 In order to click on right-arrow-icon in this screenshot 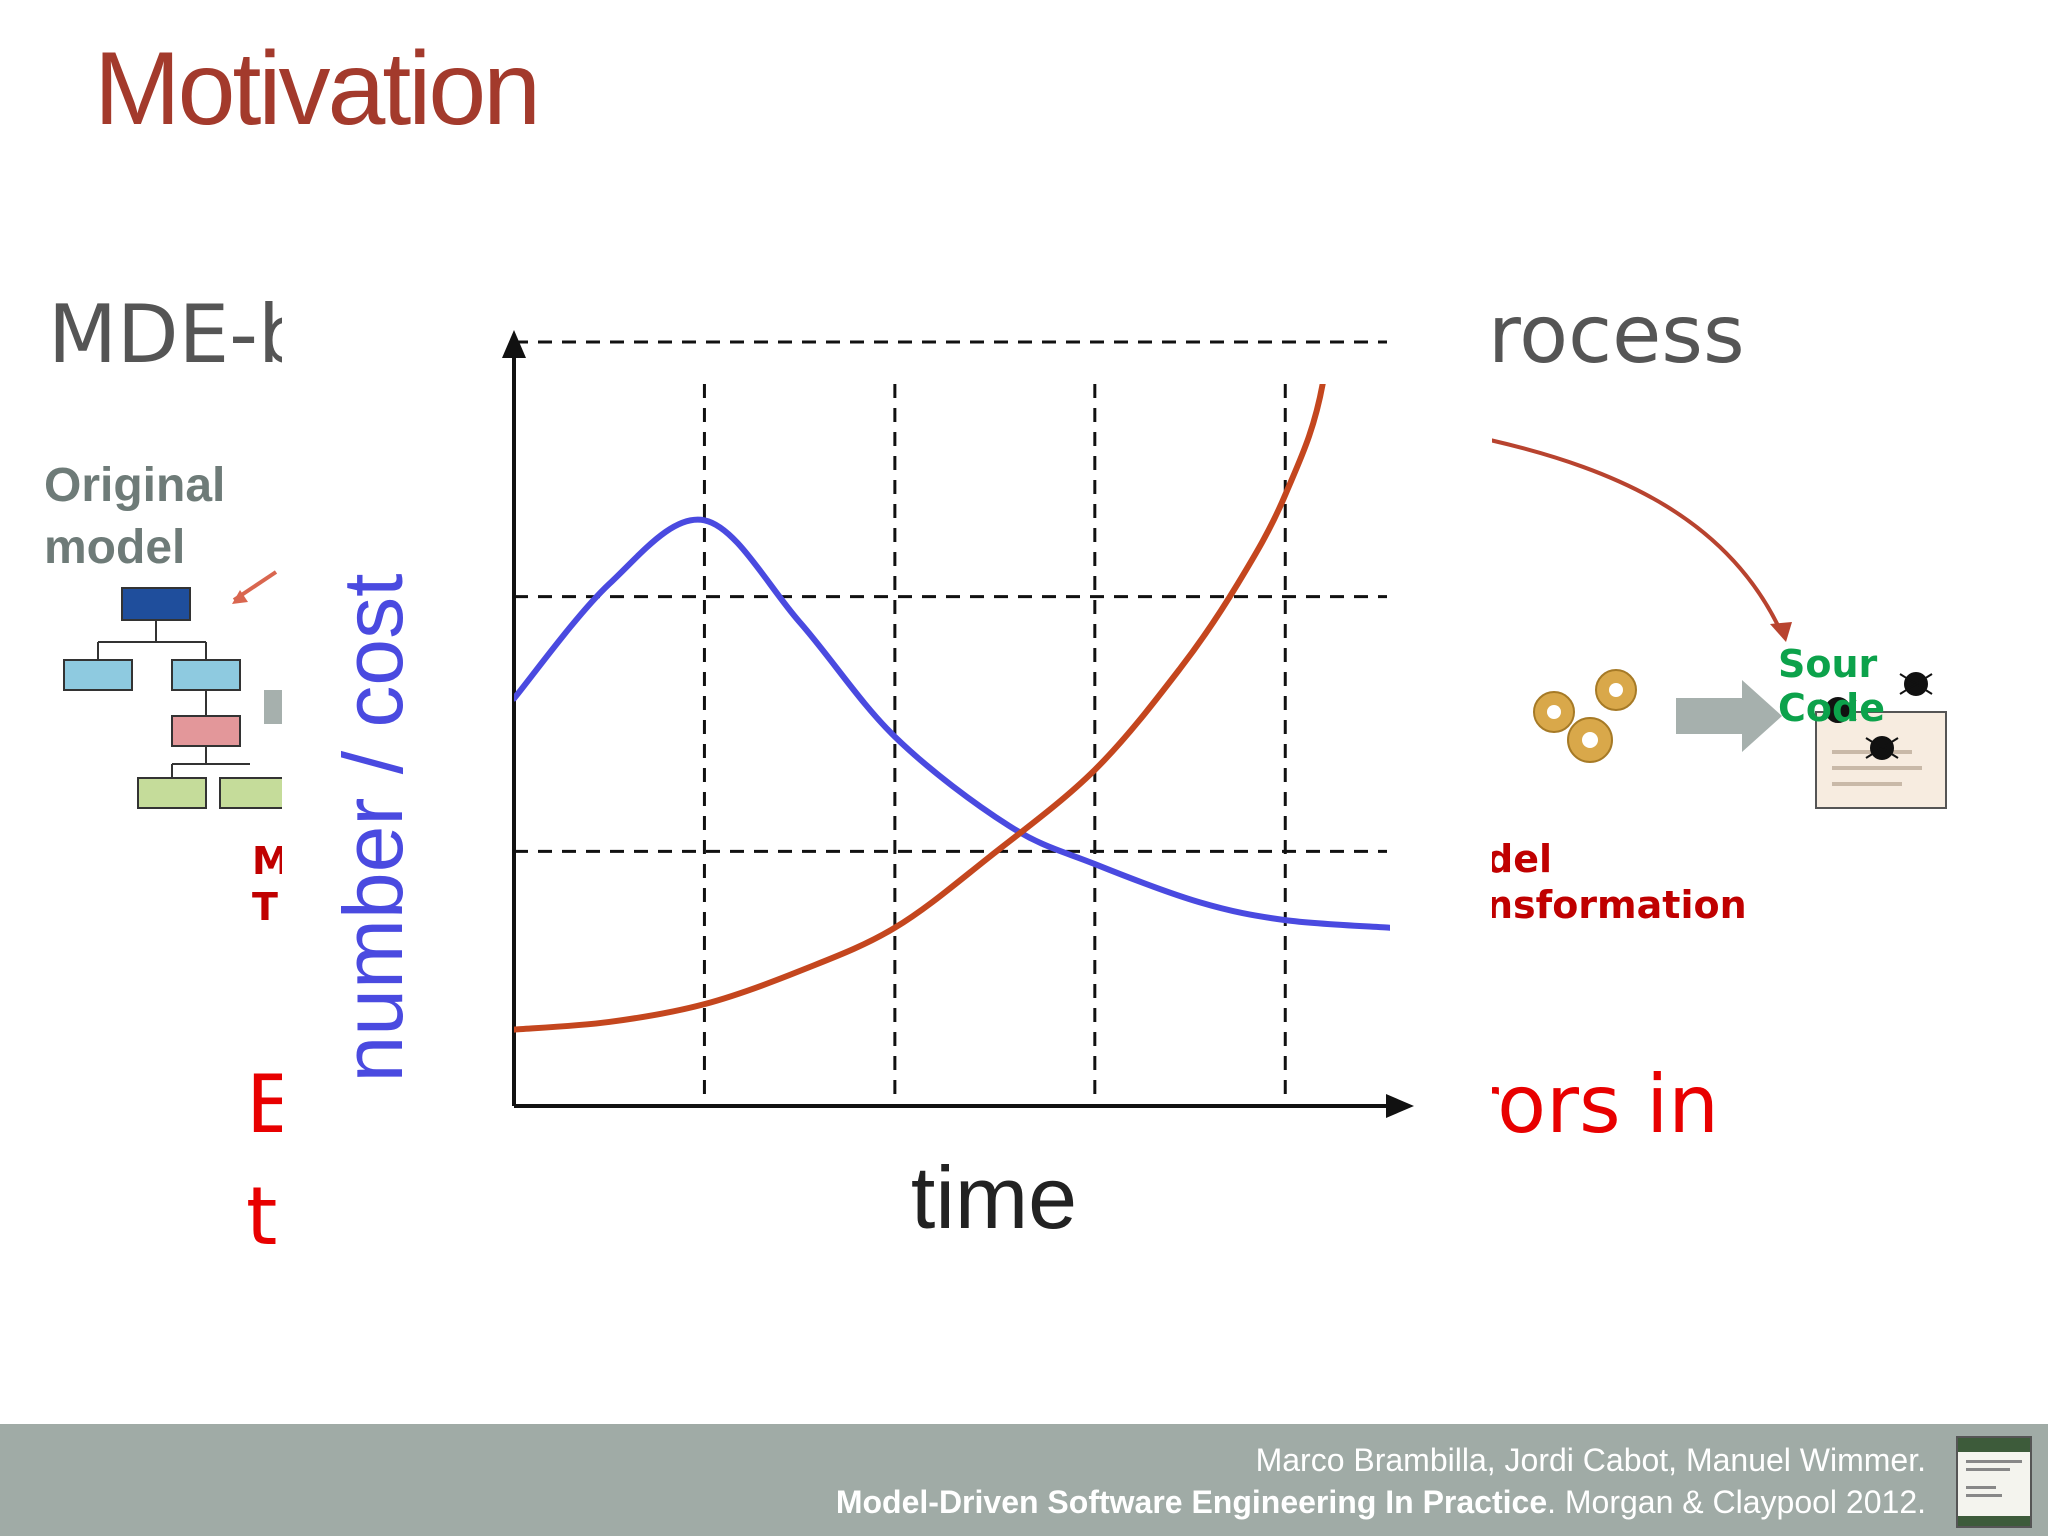, I will do `click(1729, 716)`.